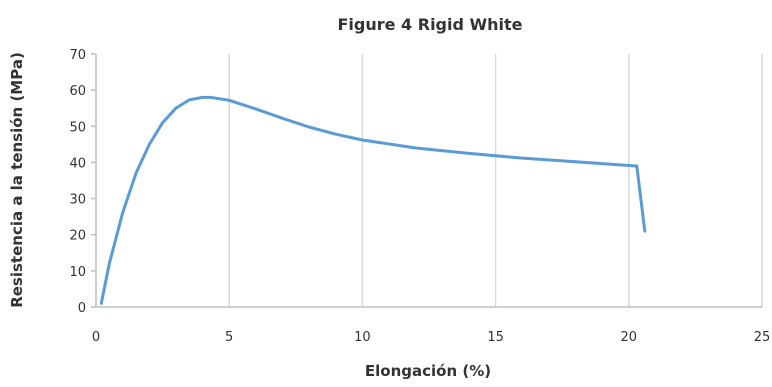 Image resolution: width=772 pixels, height=387 pixels. What do you see at coordinates (77, 127) in the screenshot?
I see `y-tick-label: 50` at bounding box center [77, 127].